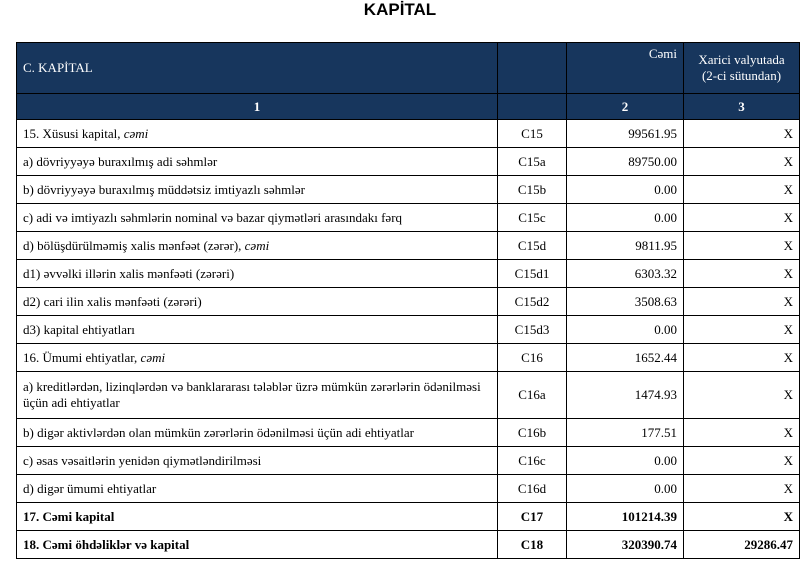 The width and height of the screenshot is (800, 580). I want to click on total-cell: 3508.63, so click(625, 301).